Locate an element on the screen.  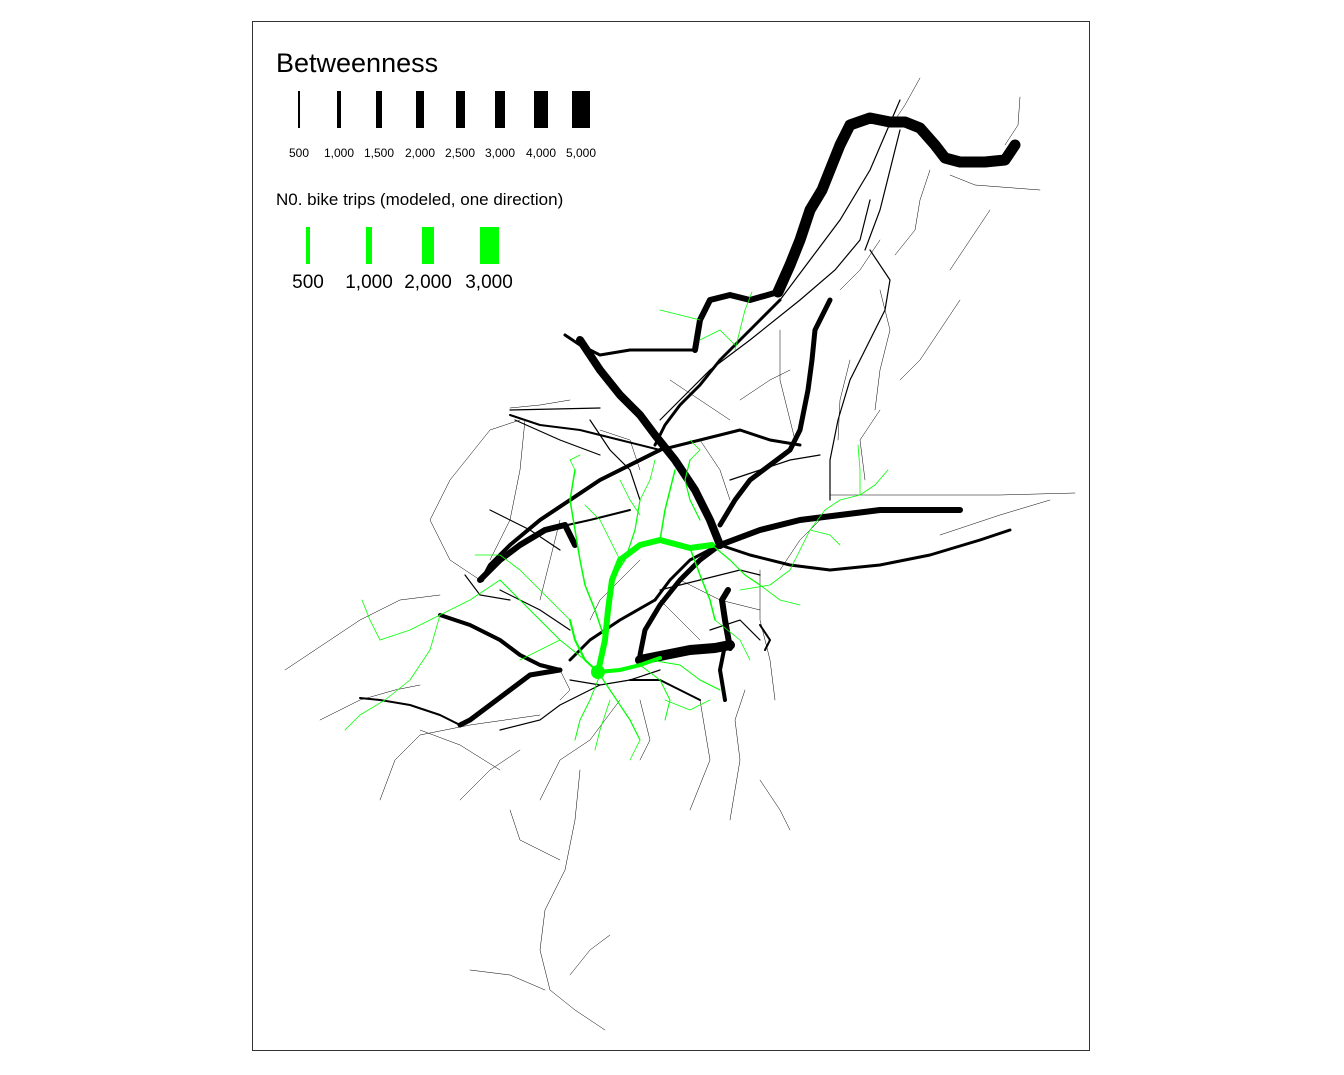
legend-betweenness-label: 4,000 is located at coordinates (541, 153).